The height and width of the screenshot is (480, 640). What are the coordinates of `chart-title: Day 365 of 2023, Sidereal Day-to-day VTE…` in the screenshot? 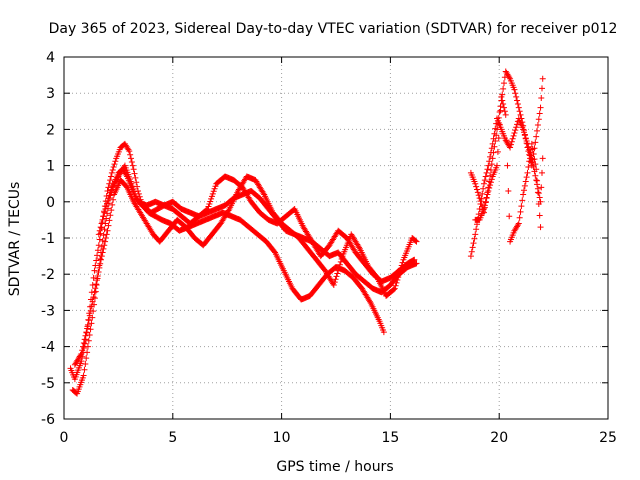 It's located at (333, 29).